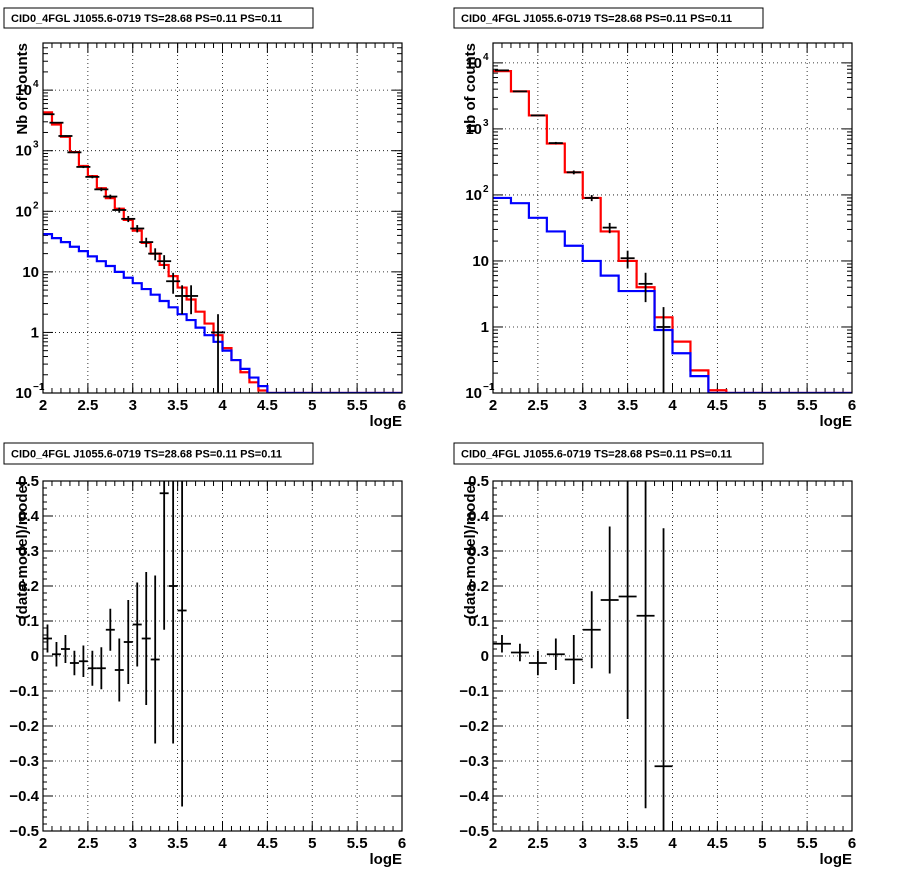 The height and width of the screenshot is (875, 898). What do you see at coordinates (478, 621) in the screenshot?
I see `y-tick-label: 0.1` at bounding box center [478, 621].